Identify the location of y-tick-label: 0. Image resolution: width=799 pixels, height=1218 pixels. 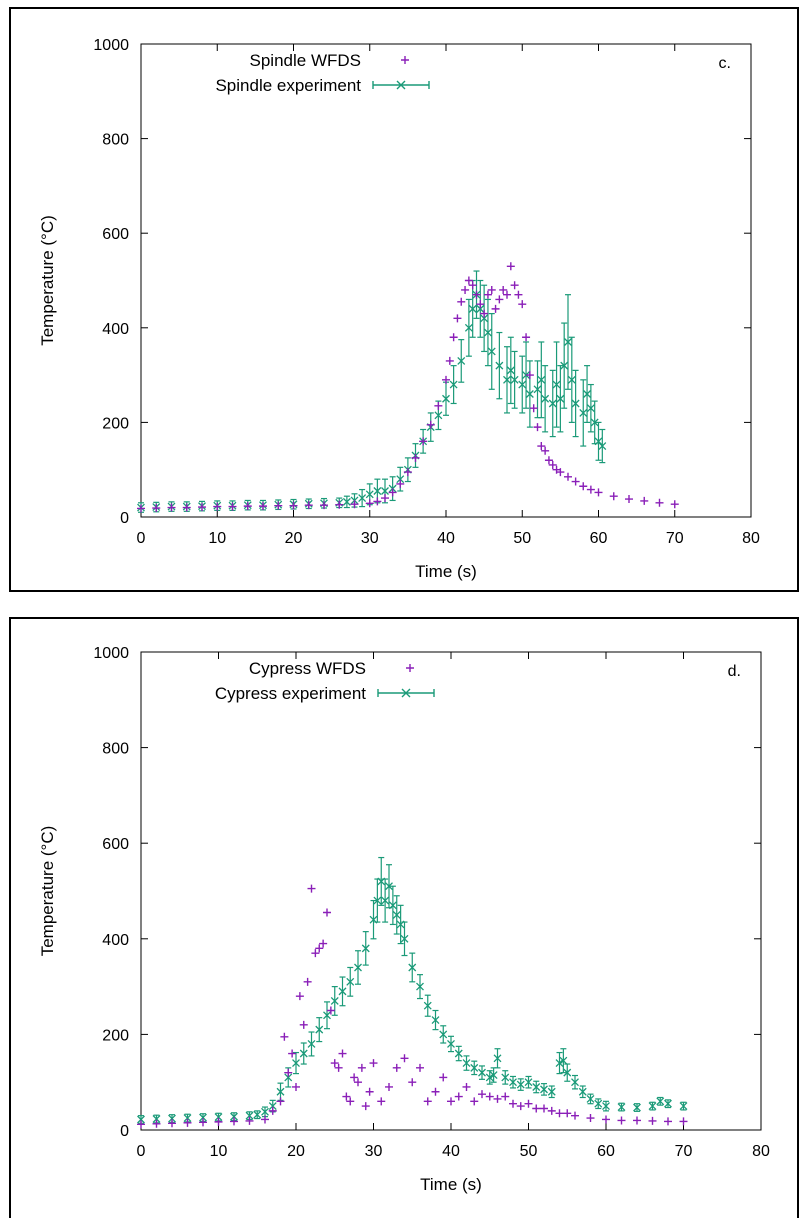
(124, 518).